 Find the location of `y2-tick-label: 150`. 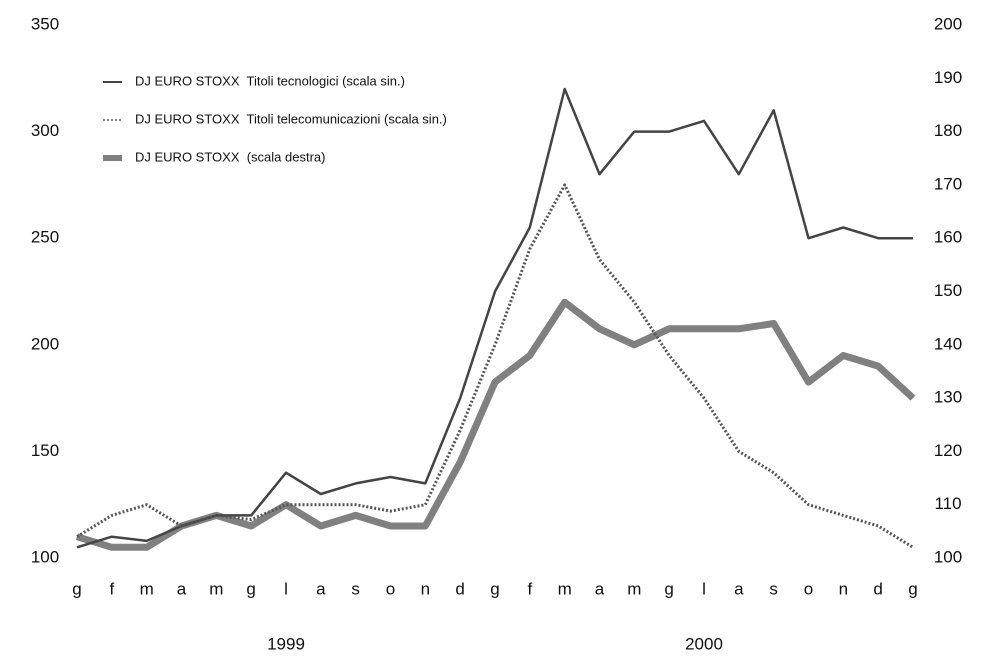

y2-tick-label: 150 is located at coordinates (948, 290).